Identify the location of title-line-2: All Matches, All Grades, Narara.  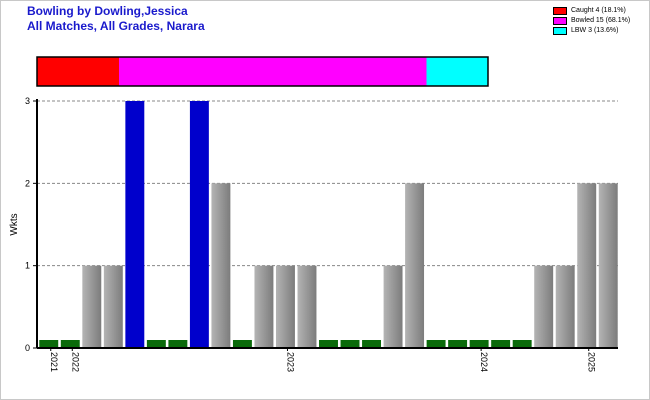
(116, 26).